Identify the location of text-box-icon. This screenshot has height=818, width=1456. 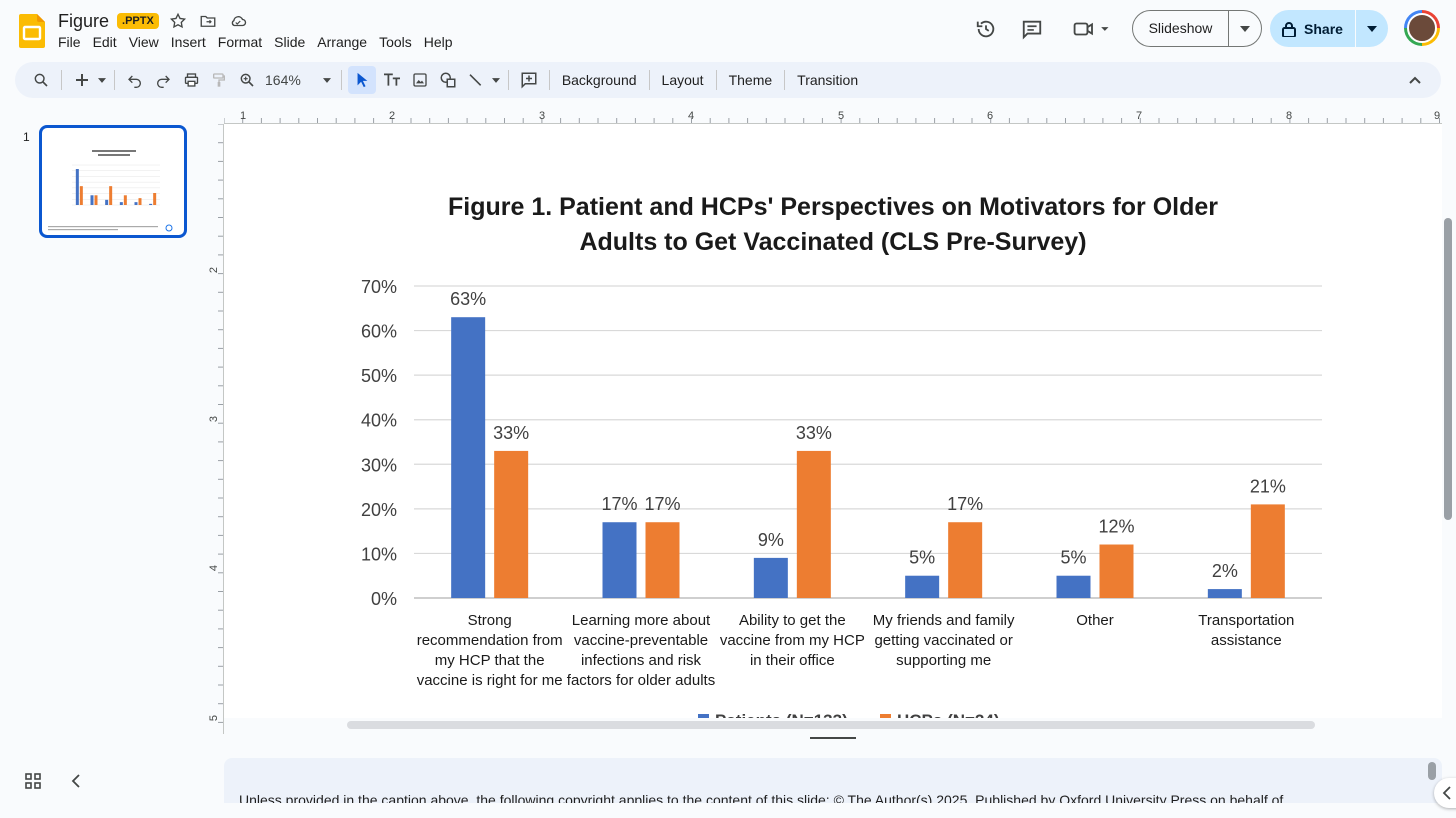
(392, 80).